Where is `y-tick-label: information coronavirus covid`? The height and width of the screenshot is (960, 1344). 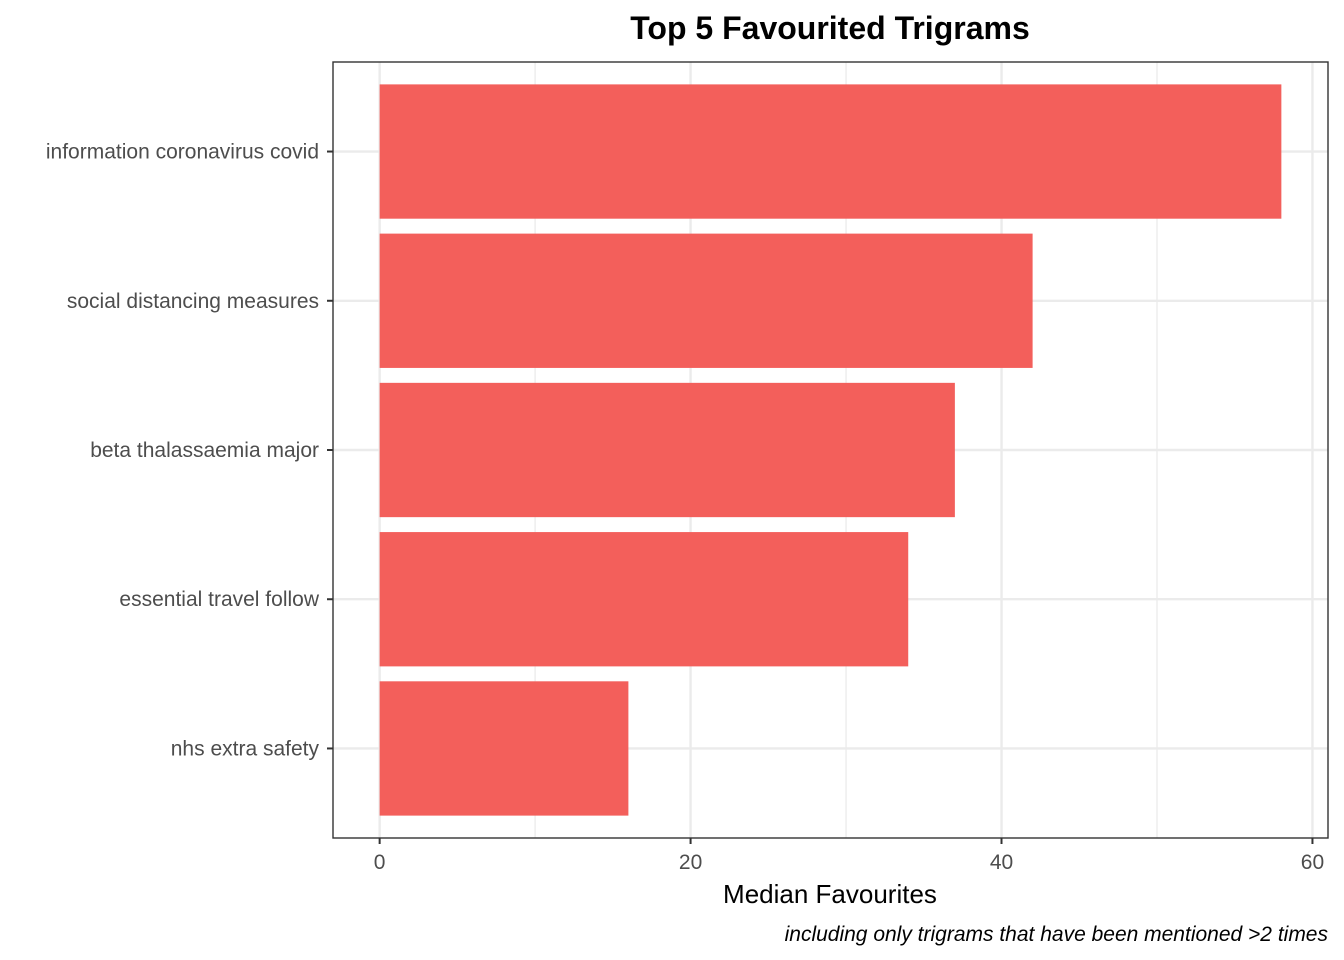
y-tick-label: information coronavirus covid is located at coordinates (182, 152).